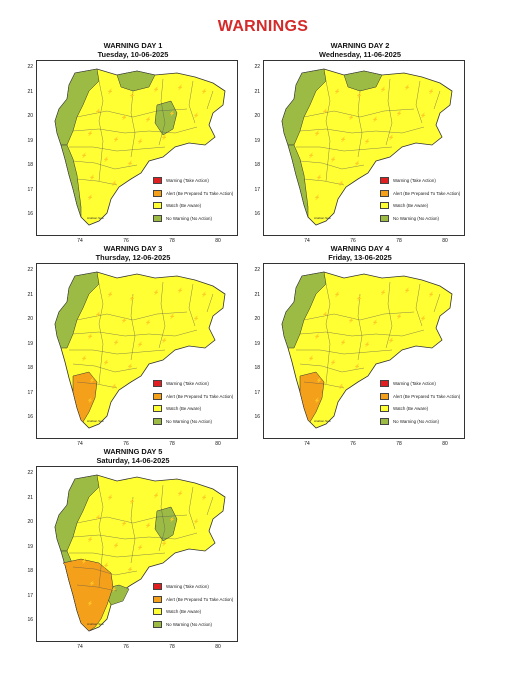 Image resolution: width=526 pixels, height=685 pixels. What do you see at coordinates (30, 214) in the screenshot?
I see `y-tick-label: 16` at bounding box center [30, 214].